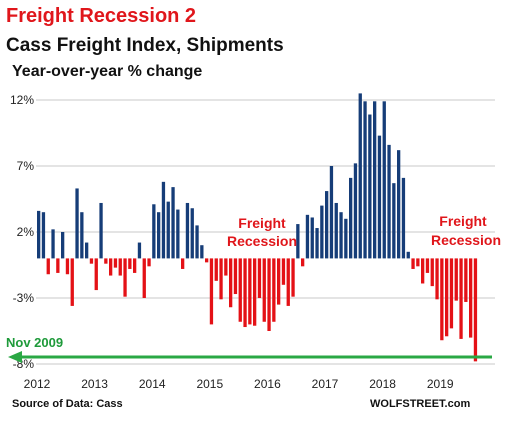  What do you see at coordinates (145, 45) in the screenshot?
I see `chart-subtitle: Cass Freight Index, Shipments` at bounding box center [145, 45].